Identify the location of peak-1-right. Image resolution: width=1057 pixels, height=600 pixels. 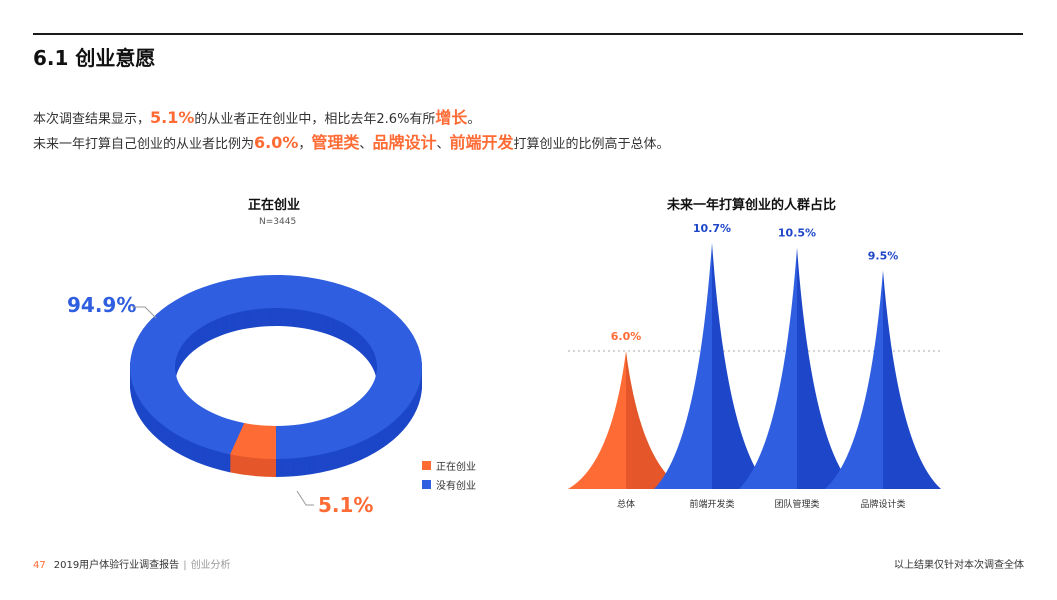
(741, 365).